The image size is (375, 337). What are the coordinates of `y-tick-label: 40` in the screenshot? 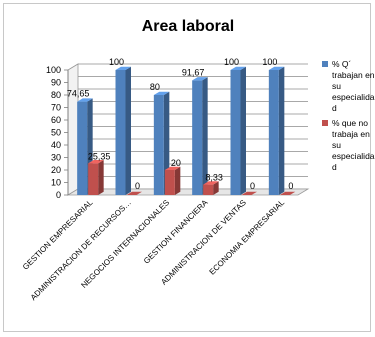 It's located at (56, 145).